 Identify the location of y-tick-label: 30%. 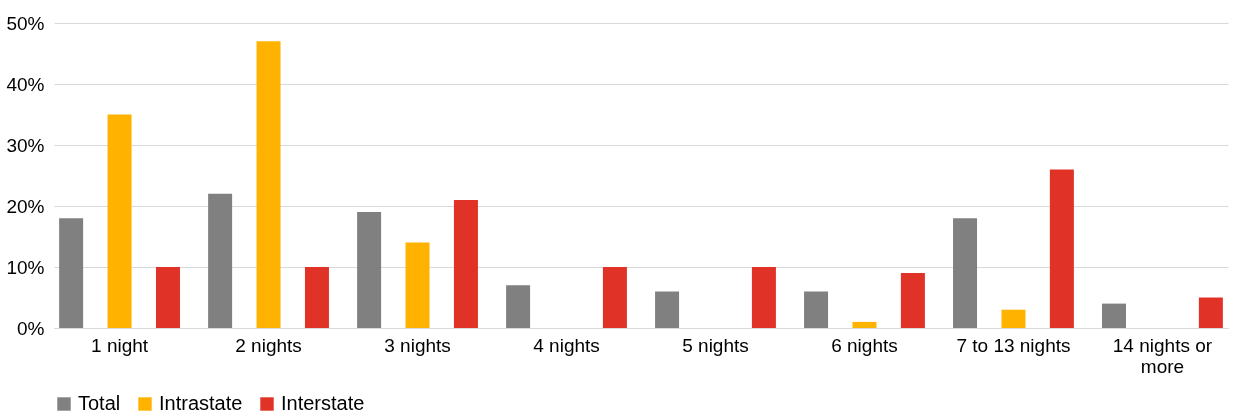
(25, 145).